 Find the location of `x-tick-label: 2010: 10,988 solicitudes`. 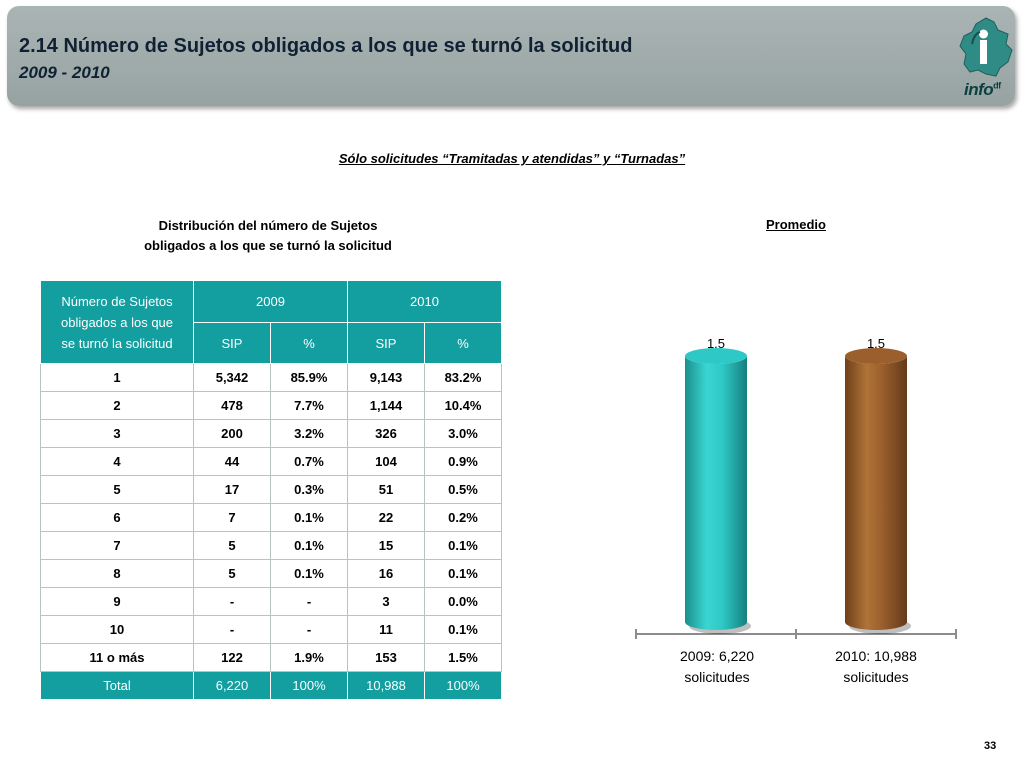

x-tick-label: 2010: 10,988 solicitudes is located at coordinates (876, 666).